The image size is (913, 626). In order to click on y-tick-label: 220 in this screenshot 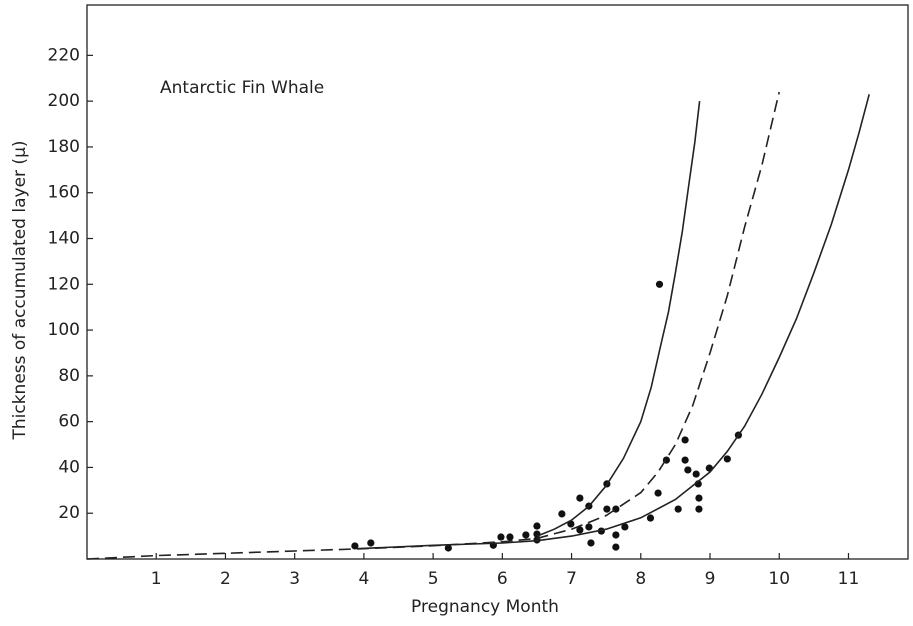, I will do `click(64, 55)`.